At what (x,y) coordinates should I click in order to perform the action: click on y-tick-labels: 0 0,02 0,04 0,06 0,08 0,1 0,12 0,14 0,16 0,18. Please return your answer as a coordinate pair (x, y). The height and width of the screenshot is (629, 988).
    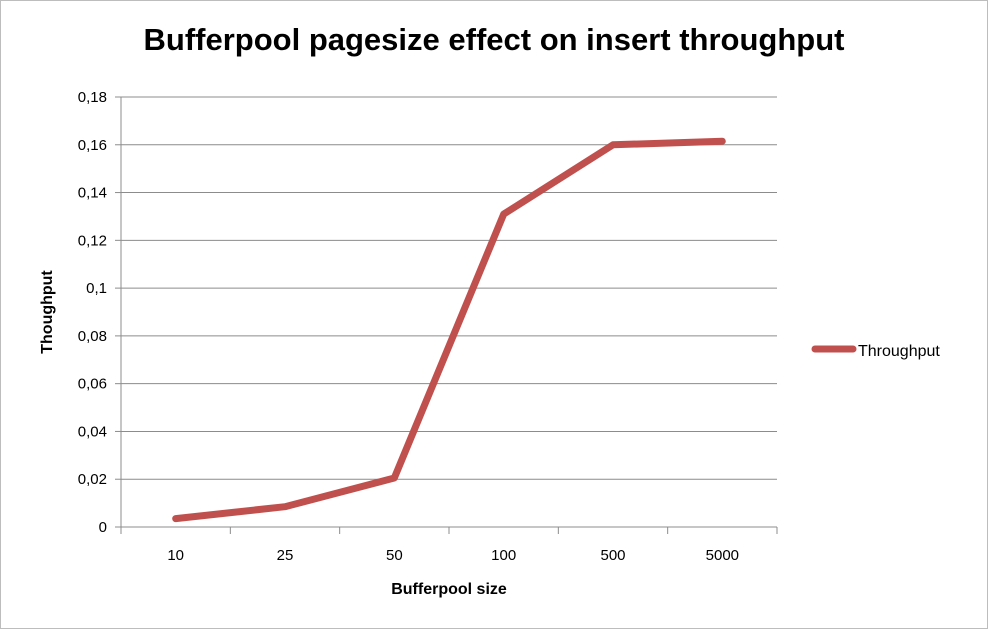
    Looking at the image, I should click on (92, 312).